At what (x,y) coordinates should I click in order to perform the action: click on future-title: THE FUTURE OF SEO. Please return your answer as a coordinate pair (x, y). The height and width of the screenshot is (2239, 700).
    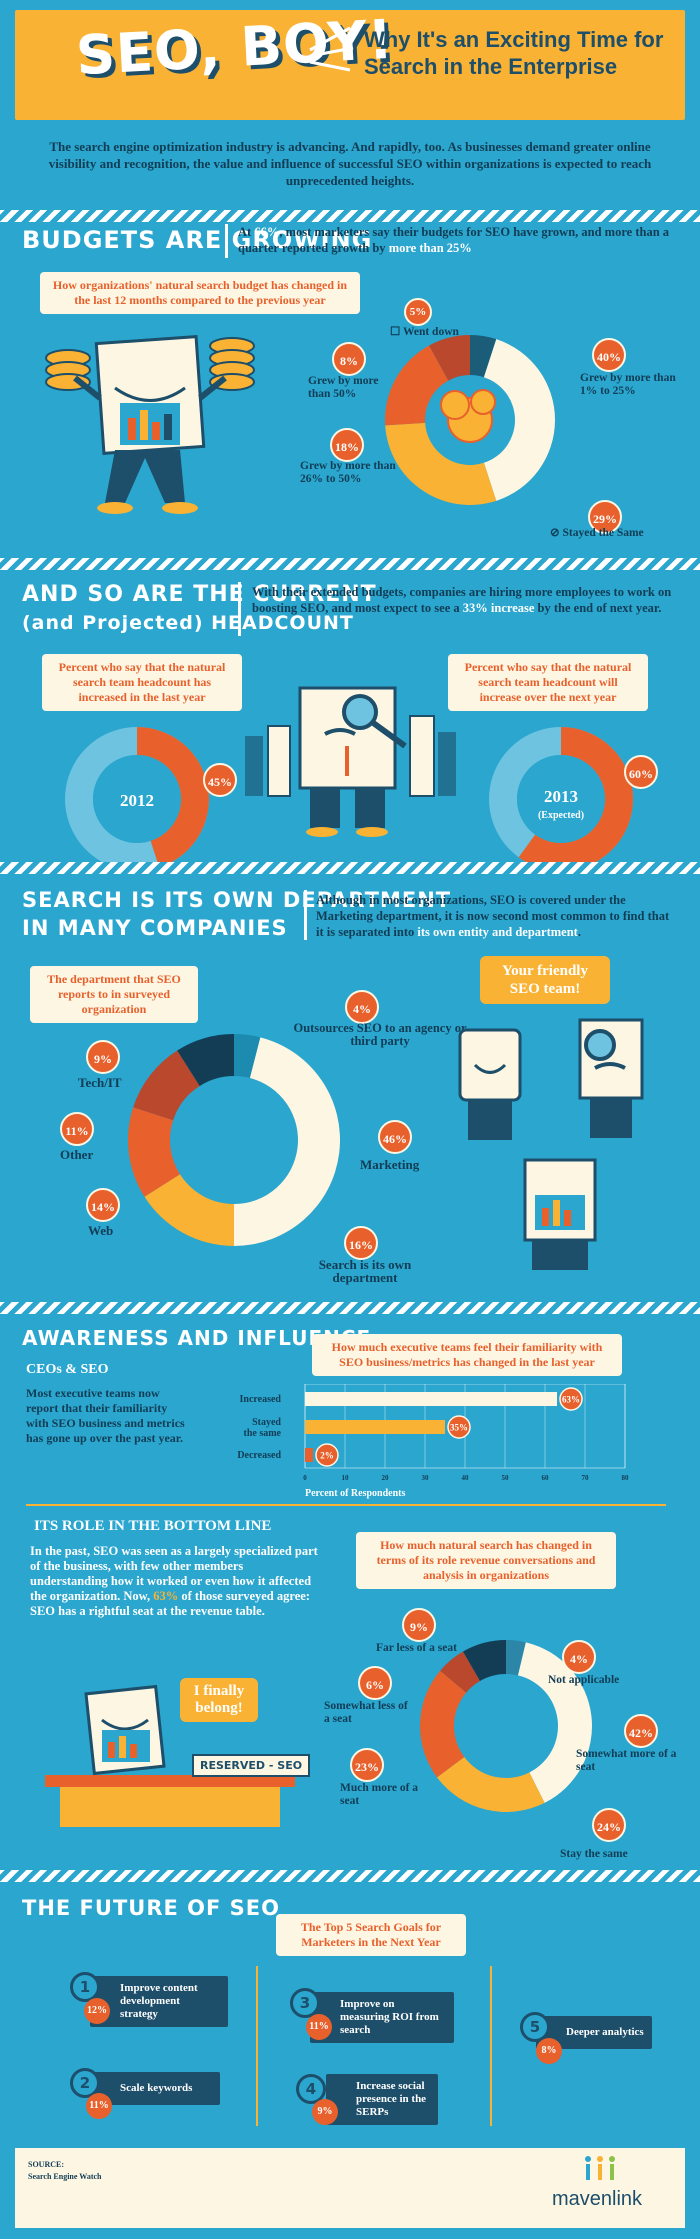
    Looking at the image, I should click on (151, 1908).